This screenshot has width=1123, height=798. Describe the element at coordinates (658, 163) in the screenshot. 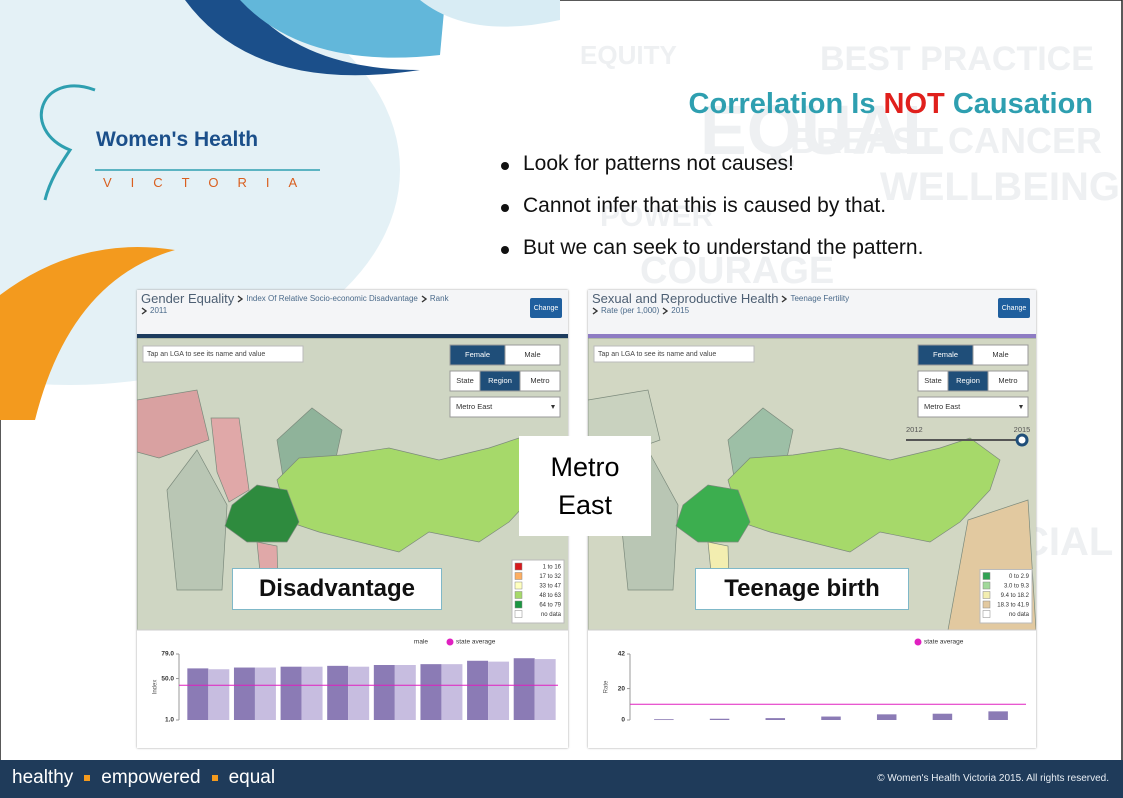

I see `bullet-text: Look for patterns not causes!` at that location.